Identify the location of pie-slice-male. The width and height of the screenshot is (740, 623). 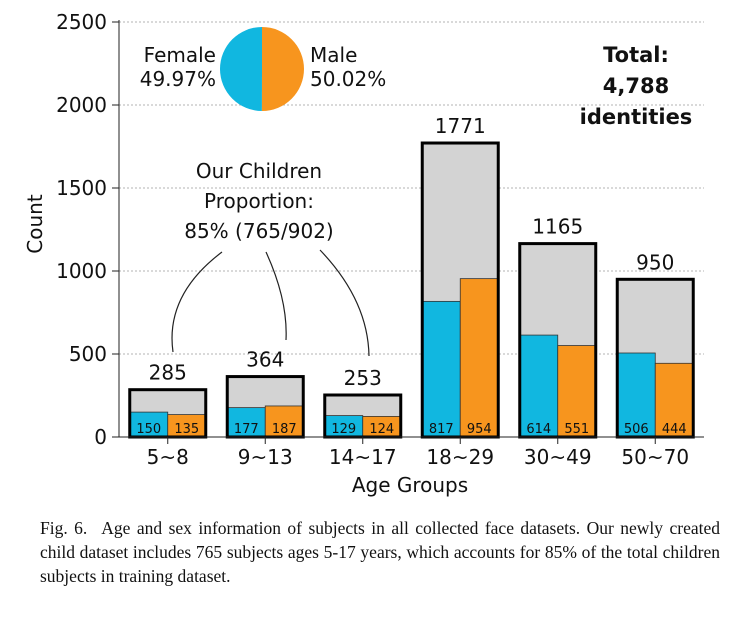
(282, 69).